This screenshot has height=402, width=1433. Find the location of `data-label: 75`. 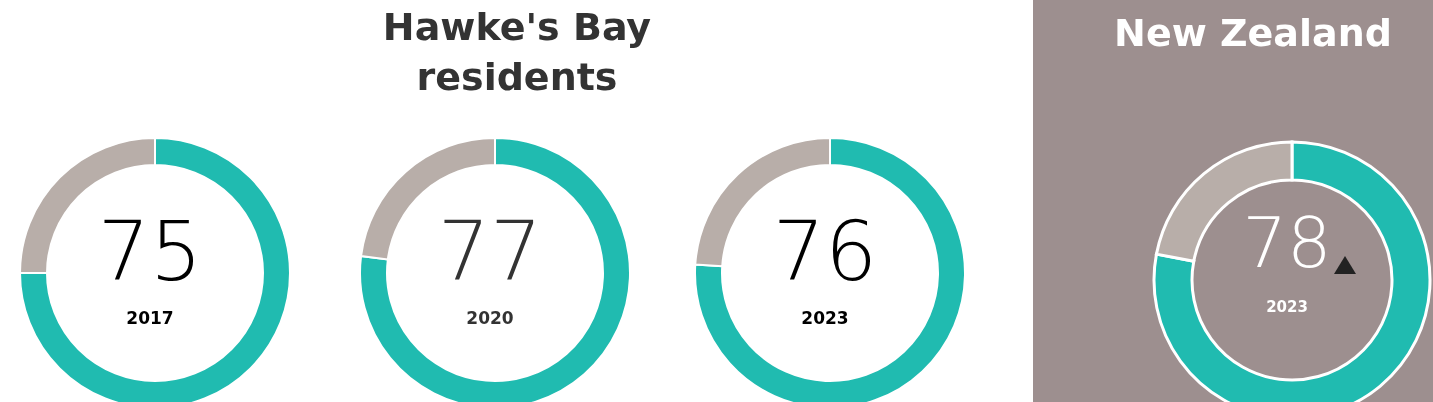

data-label: 75 is located at coordinates (150, 251).